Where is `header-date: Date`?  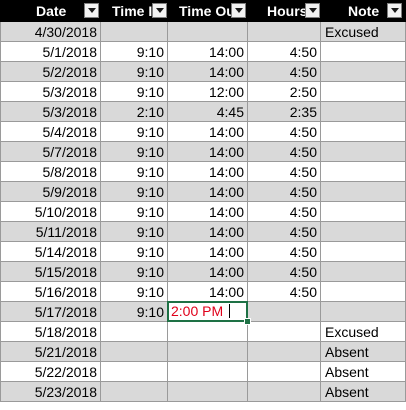
header-date: Date is located at coordinates (50, 11).